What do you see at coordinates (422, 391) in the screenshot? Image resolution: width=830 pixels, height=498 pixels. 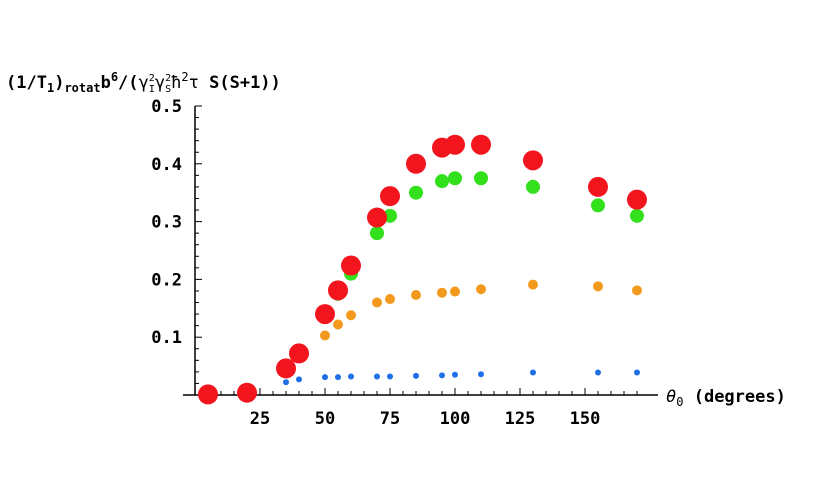 I see `x-ticks` at bounding box center [422, 391].